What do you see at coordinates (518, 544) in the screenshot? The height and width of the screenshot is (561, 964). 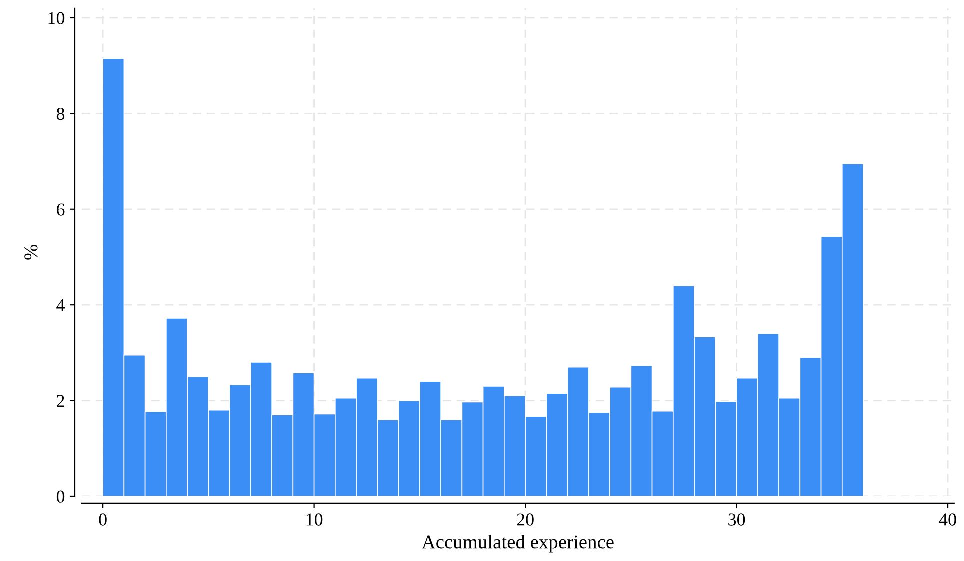 I see `x-axis-title: Accumulated experience` at bounding box center [518, 544].